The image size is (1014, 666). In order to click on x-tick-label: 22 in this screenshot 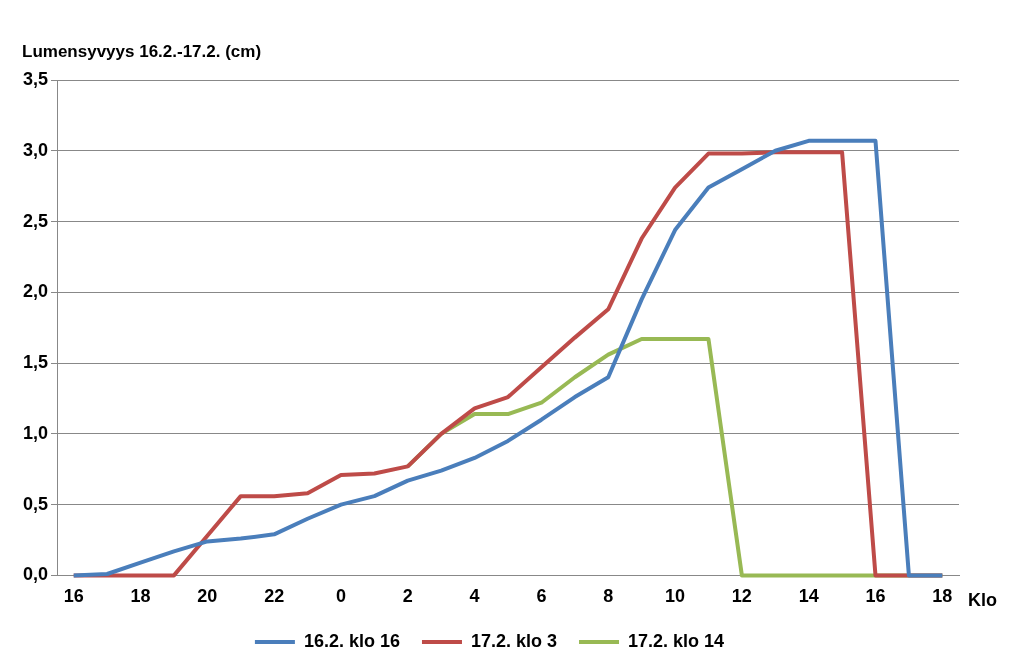, I will do `click(274, 596)`.